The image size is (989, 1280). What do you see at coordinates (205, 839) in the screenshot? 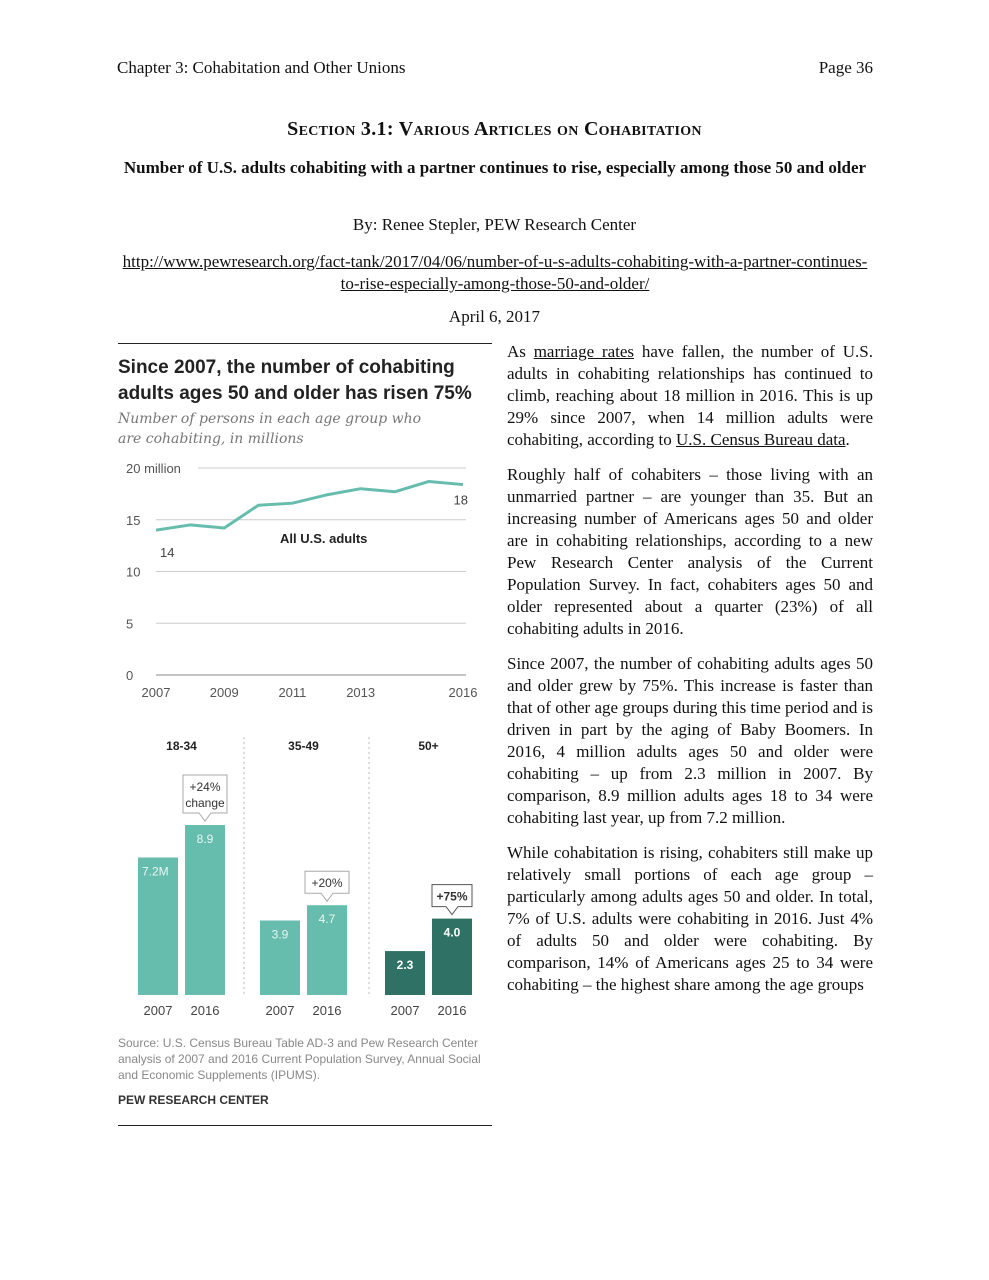
I see `bar-value-label: 8.9` at bounding box center [205, 839].